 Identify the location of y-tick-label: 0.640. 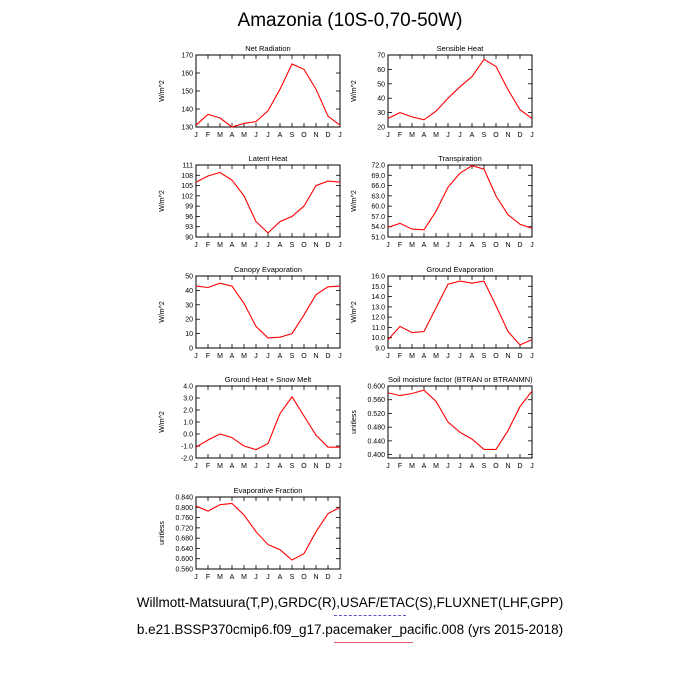
(184, 549).